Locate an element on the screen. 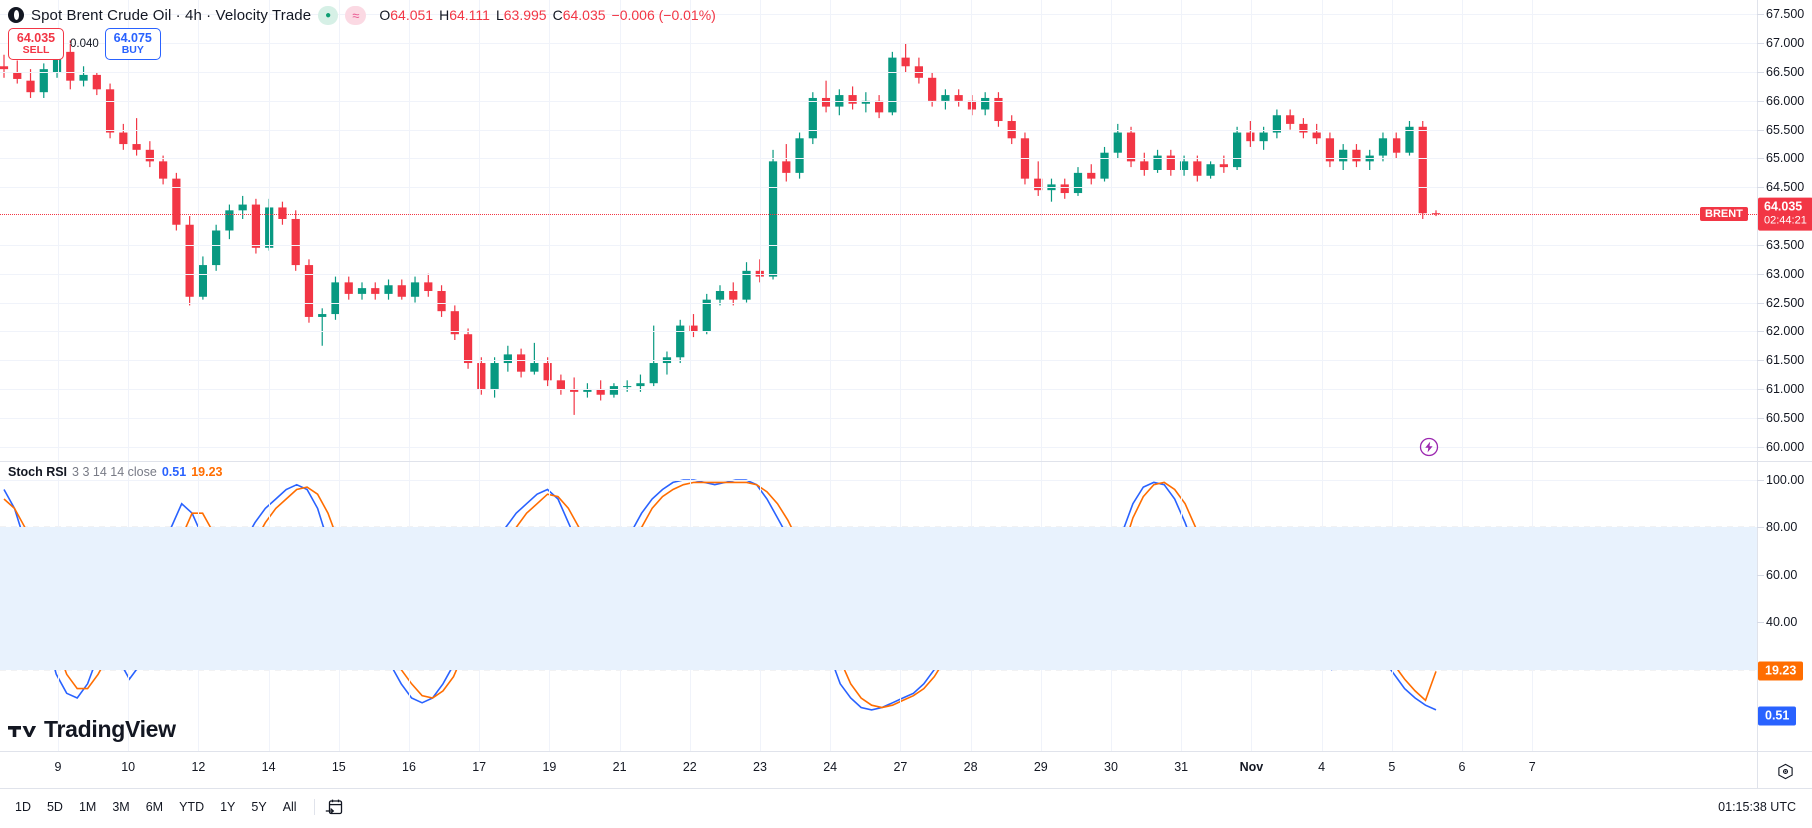 The height and width of the screenshot is (828, 1812). stoch-rsi-d-value: 19.23 is located at coordinates (207, 472).